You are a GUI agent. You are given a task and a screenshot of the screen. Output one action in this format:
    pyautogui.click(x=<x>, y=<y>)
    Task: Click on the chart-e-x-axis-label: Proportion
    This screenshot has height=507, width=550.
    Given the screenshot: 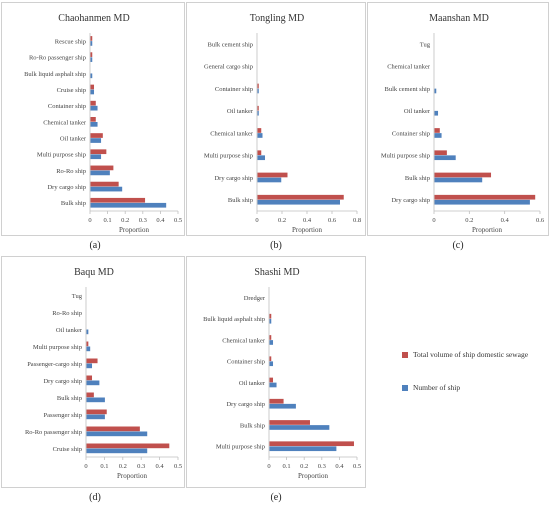 What is the action you would take?
    pyautogui.click(x=313, y=476)
    